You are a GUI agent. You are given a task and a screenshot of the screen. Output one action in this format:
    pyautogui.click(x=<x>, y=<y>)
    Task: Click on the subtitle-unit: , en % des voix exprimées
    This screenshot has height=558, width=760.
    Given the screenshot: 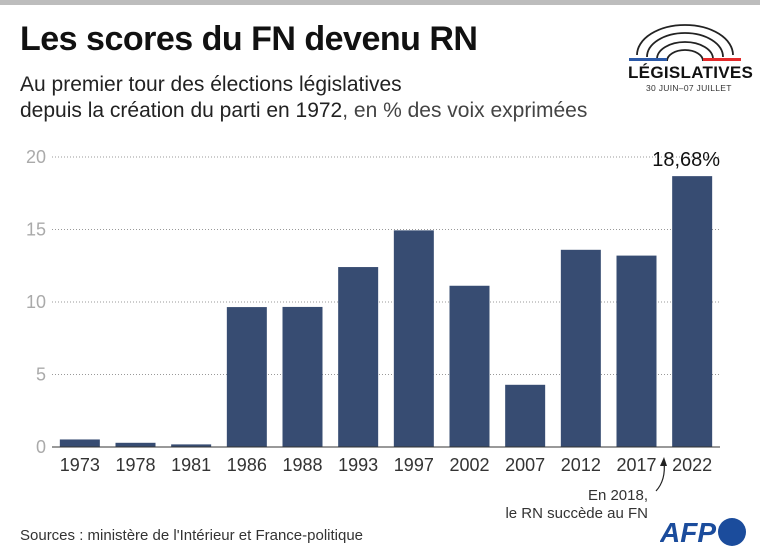 What is the action you would take?
    pyautogui.click(x=465, y=110)
    